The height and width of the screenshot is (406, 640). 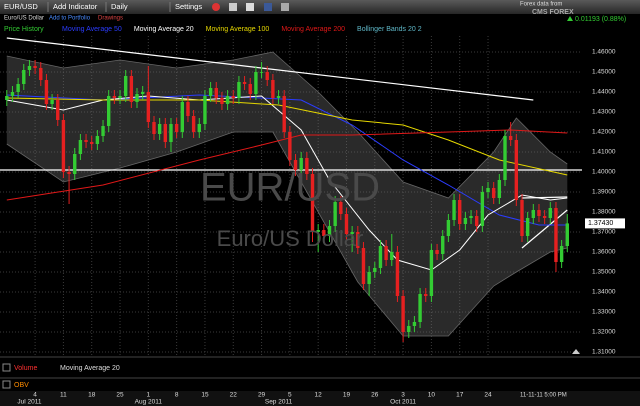 What do you see at coordinates (290, 395) in the screenshot?
I see `x-tick-label: 5` at bounding box center [290, 395].